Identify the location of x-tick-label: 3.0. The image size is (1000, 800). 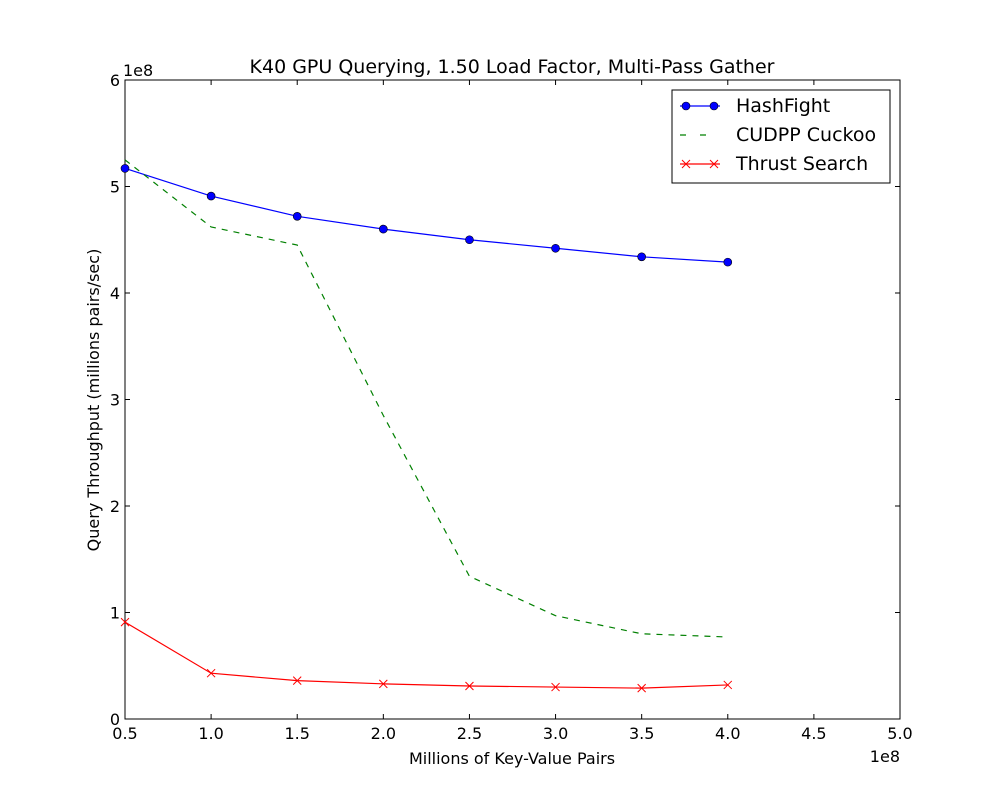
(555, 733).